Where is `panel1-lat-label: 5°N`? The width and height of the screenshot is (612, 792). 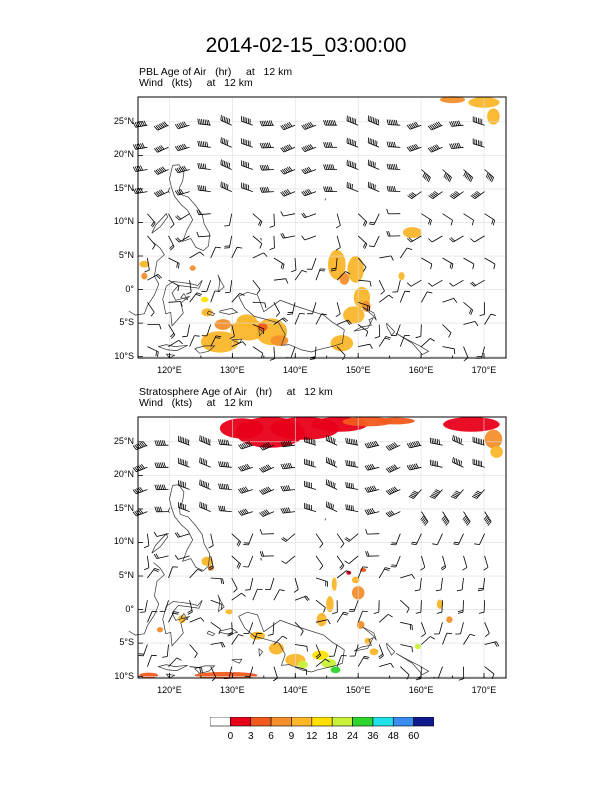
panel1-lat-label: 5°N is located at coordinates (126, 255).